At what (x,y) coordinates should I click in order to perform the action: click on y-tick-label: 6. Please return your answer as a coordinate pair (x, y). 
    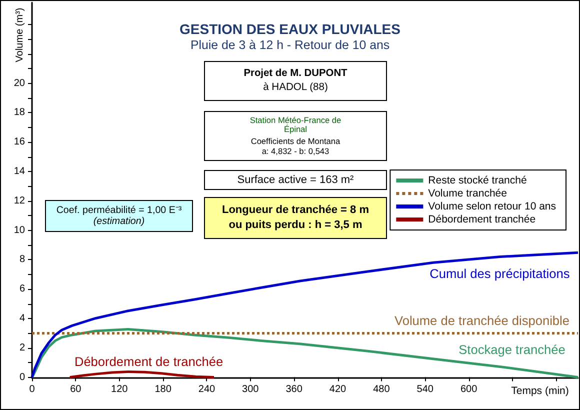
    Looking at the image, I should click on (22, 289).